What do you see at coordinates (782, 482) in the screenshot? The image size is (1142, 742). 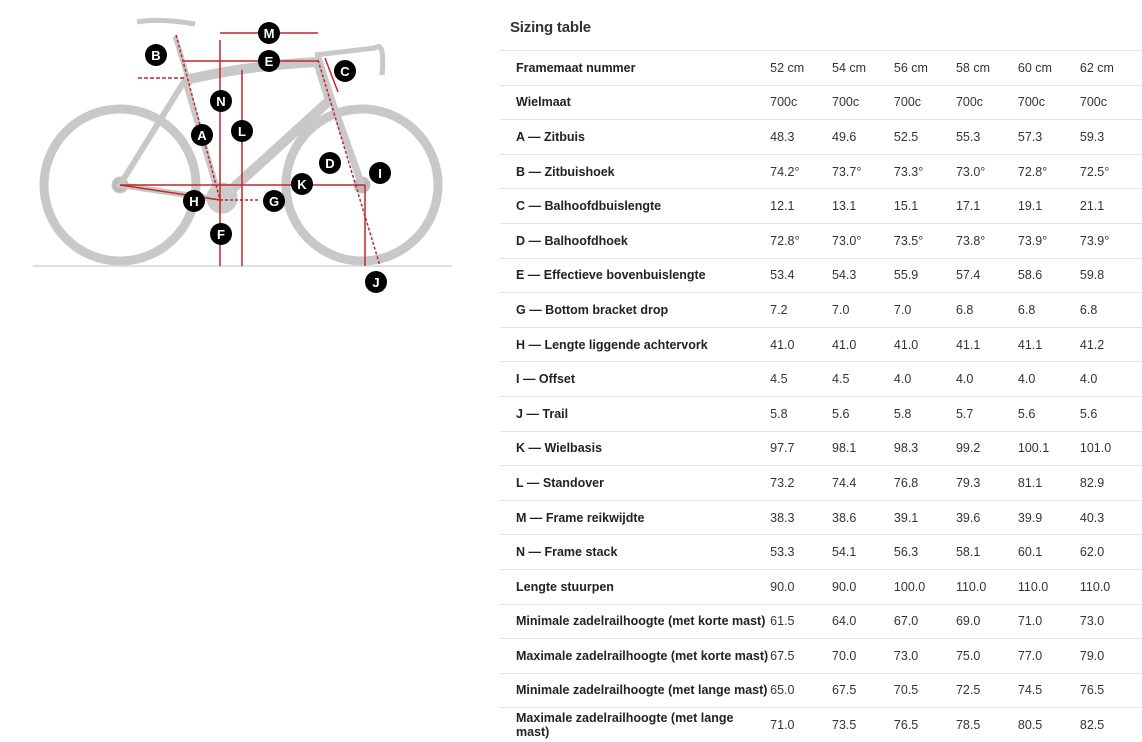 I see `row-value: 73.2` at bounding box center [782, 482].